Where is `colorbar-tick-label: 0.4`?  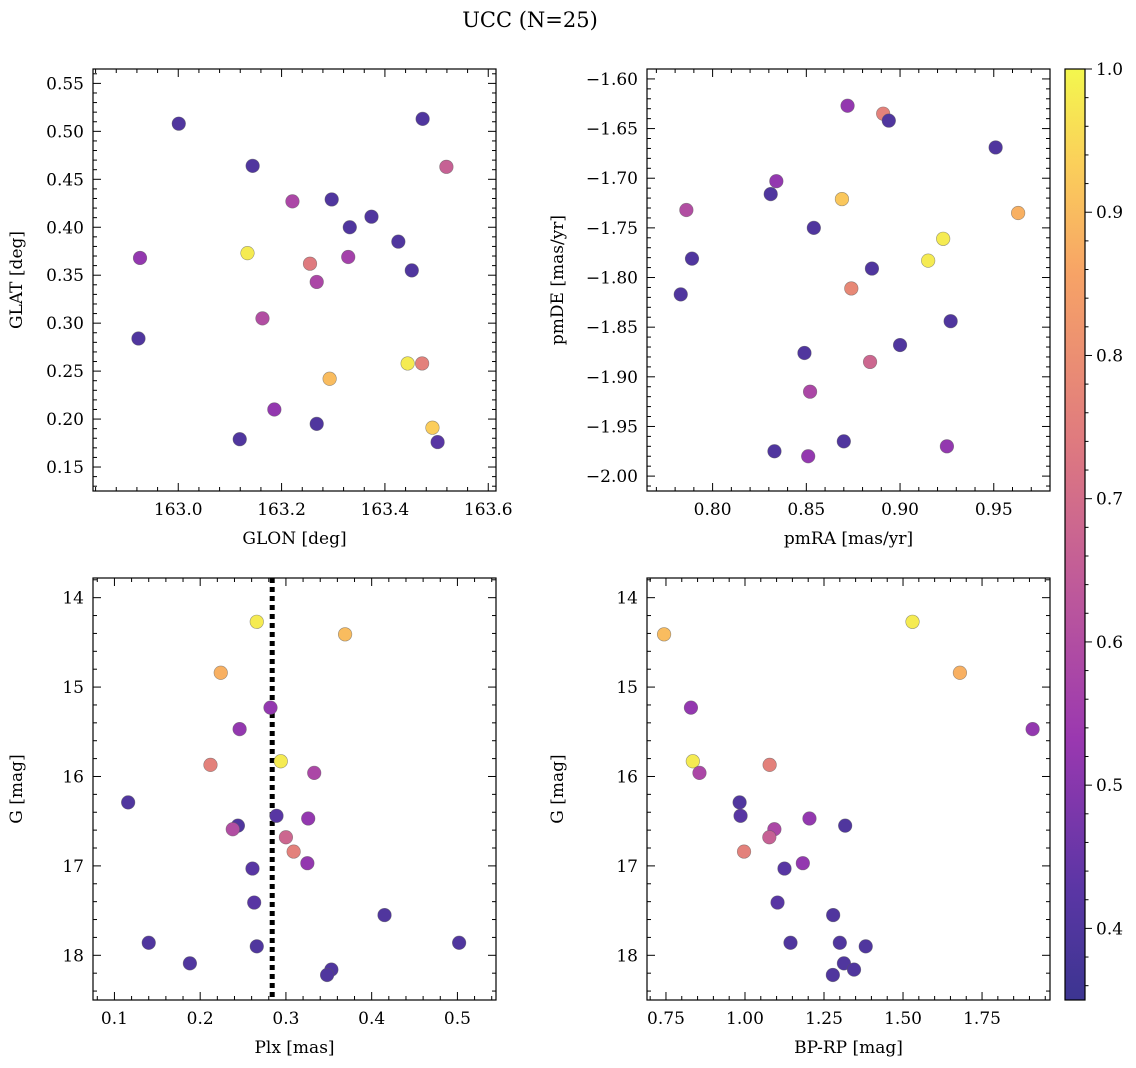 colorbar-tick-label: 0.4 is located at coordinates (1109, 929).